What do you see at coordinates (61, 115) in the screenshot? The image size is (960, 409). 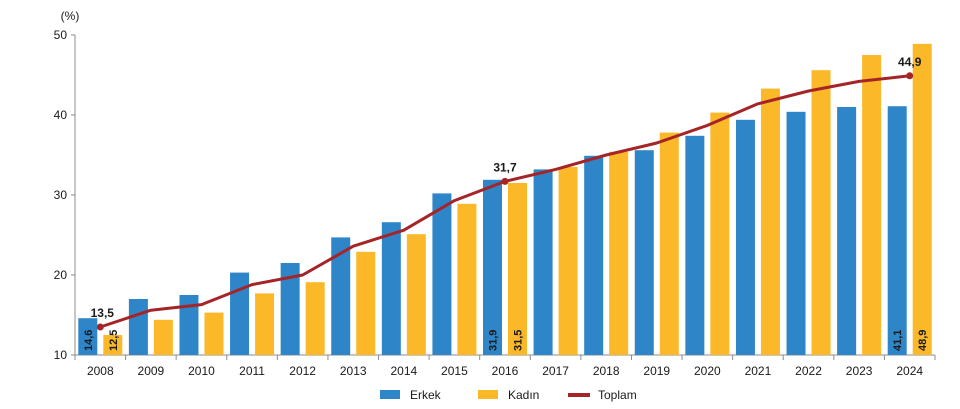 I see `y-tick-label: 40` at bounding box center [61, 115].